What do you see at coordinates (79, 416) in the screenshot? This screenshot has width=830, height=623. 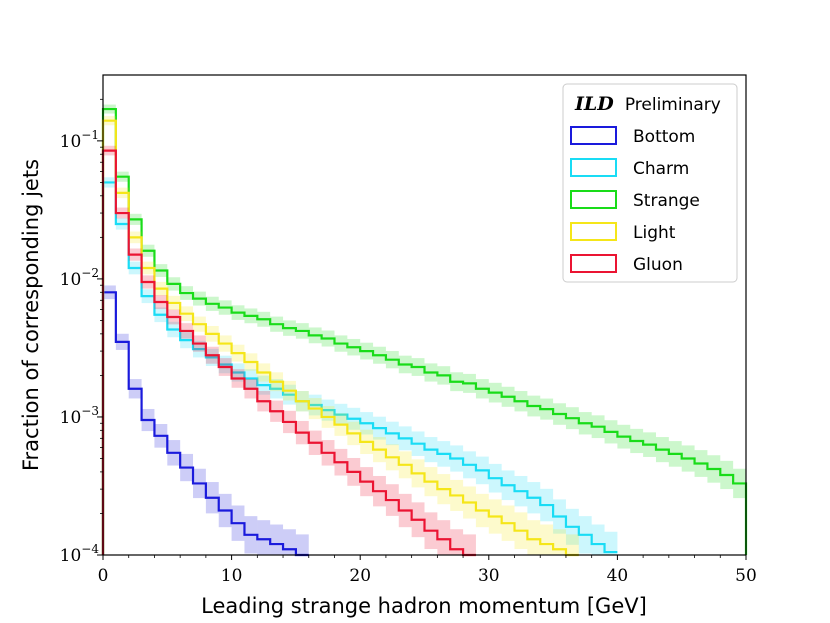 I see `y-tick-label: 10⁻³` at bounding box center [79, 416].